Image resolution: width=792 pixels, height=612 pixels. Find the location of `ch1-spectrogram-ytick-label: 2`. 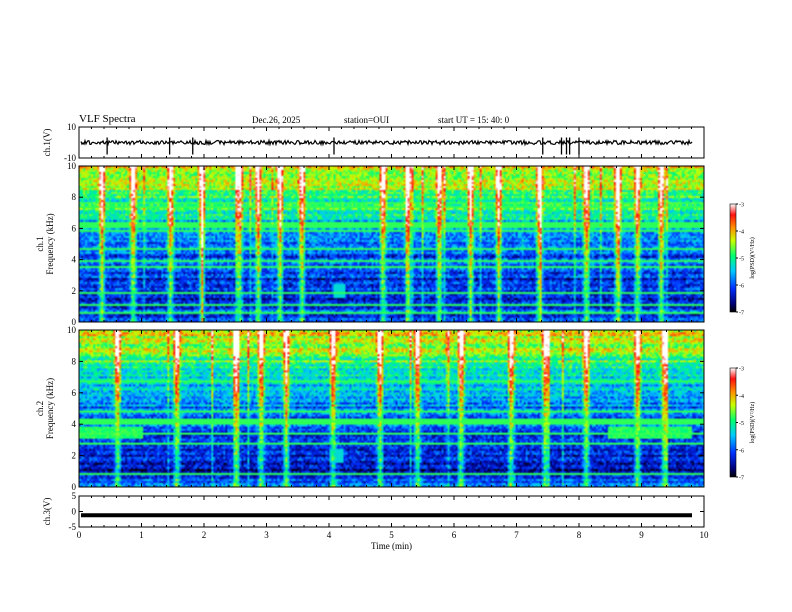

ch1-spectrogram-ytick-label: 2 is located at coordinates (74, 291).